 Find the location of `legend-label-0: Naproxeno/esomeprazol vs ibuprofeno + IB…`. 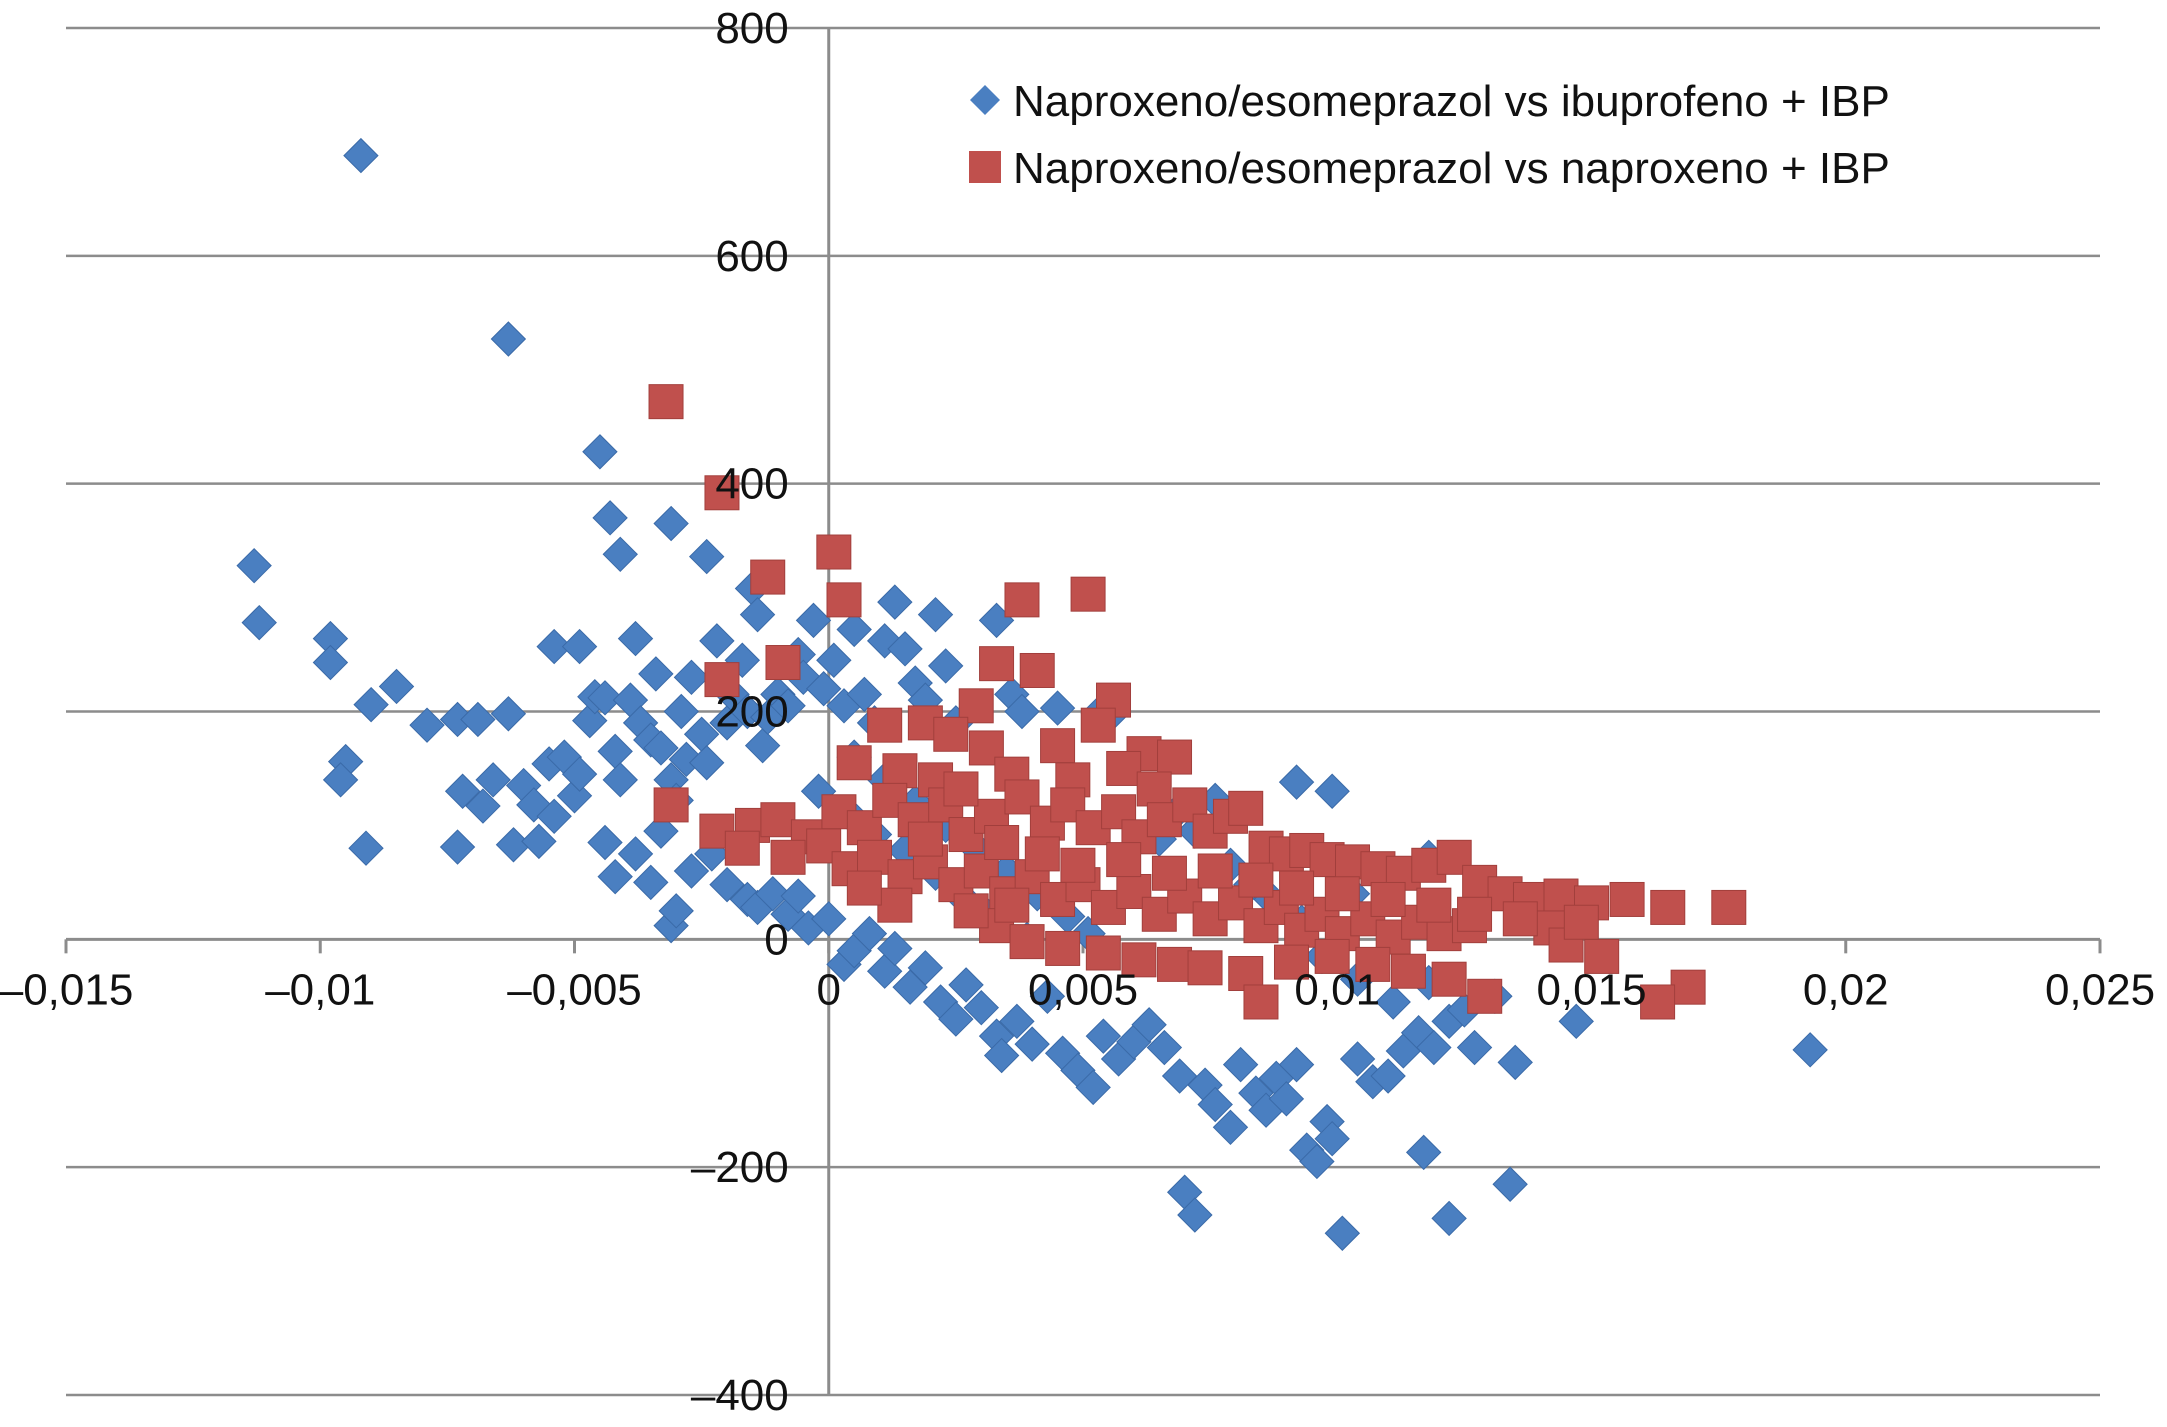

legend-label-0: Naproxeno/esomeprazol vs ibuprofeno + IB… is located at coordinates (1451, 101).